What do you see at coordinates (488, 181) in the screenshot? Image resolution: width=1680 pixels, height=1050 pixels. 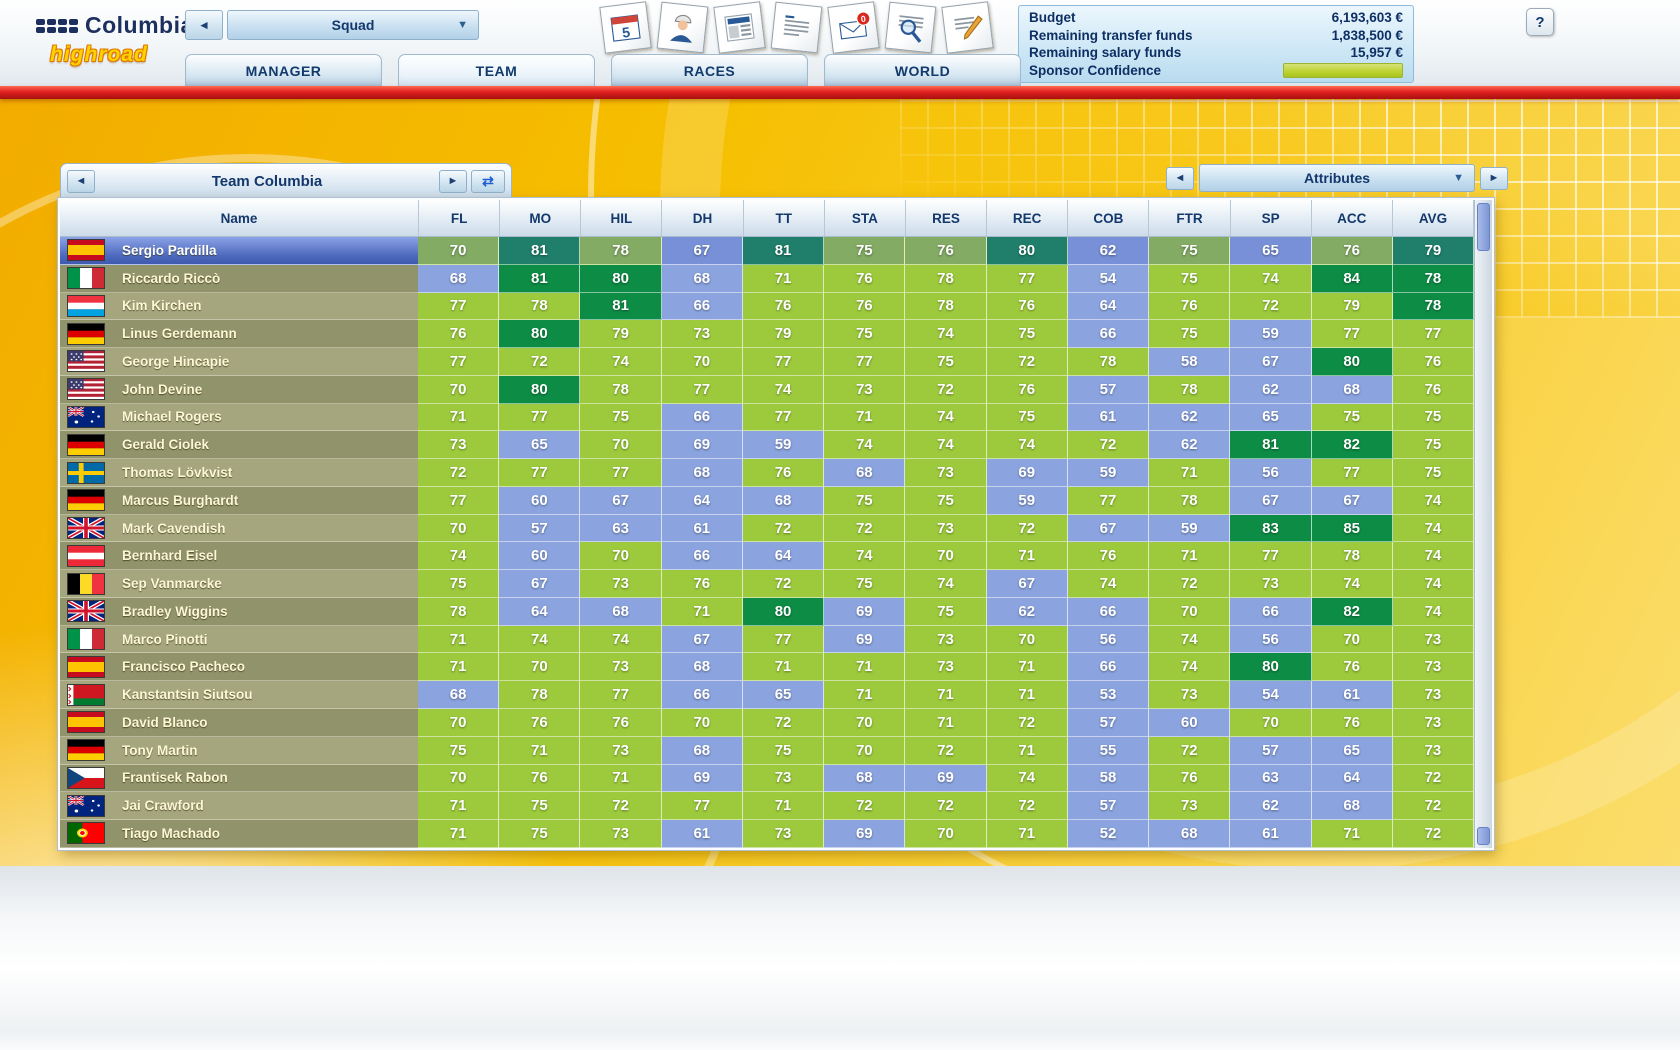 I see `team-switch-button: ⇄` at bounding box center [488, 181].